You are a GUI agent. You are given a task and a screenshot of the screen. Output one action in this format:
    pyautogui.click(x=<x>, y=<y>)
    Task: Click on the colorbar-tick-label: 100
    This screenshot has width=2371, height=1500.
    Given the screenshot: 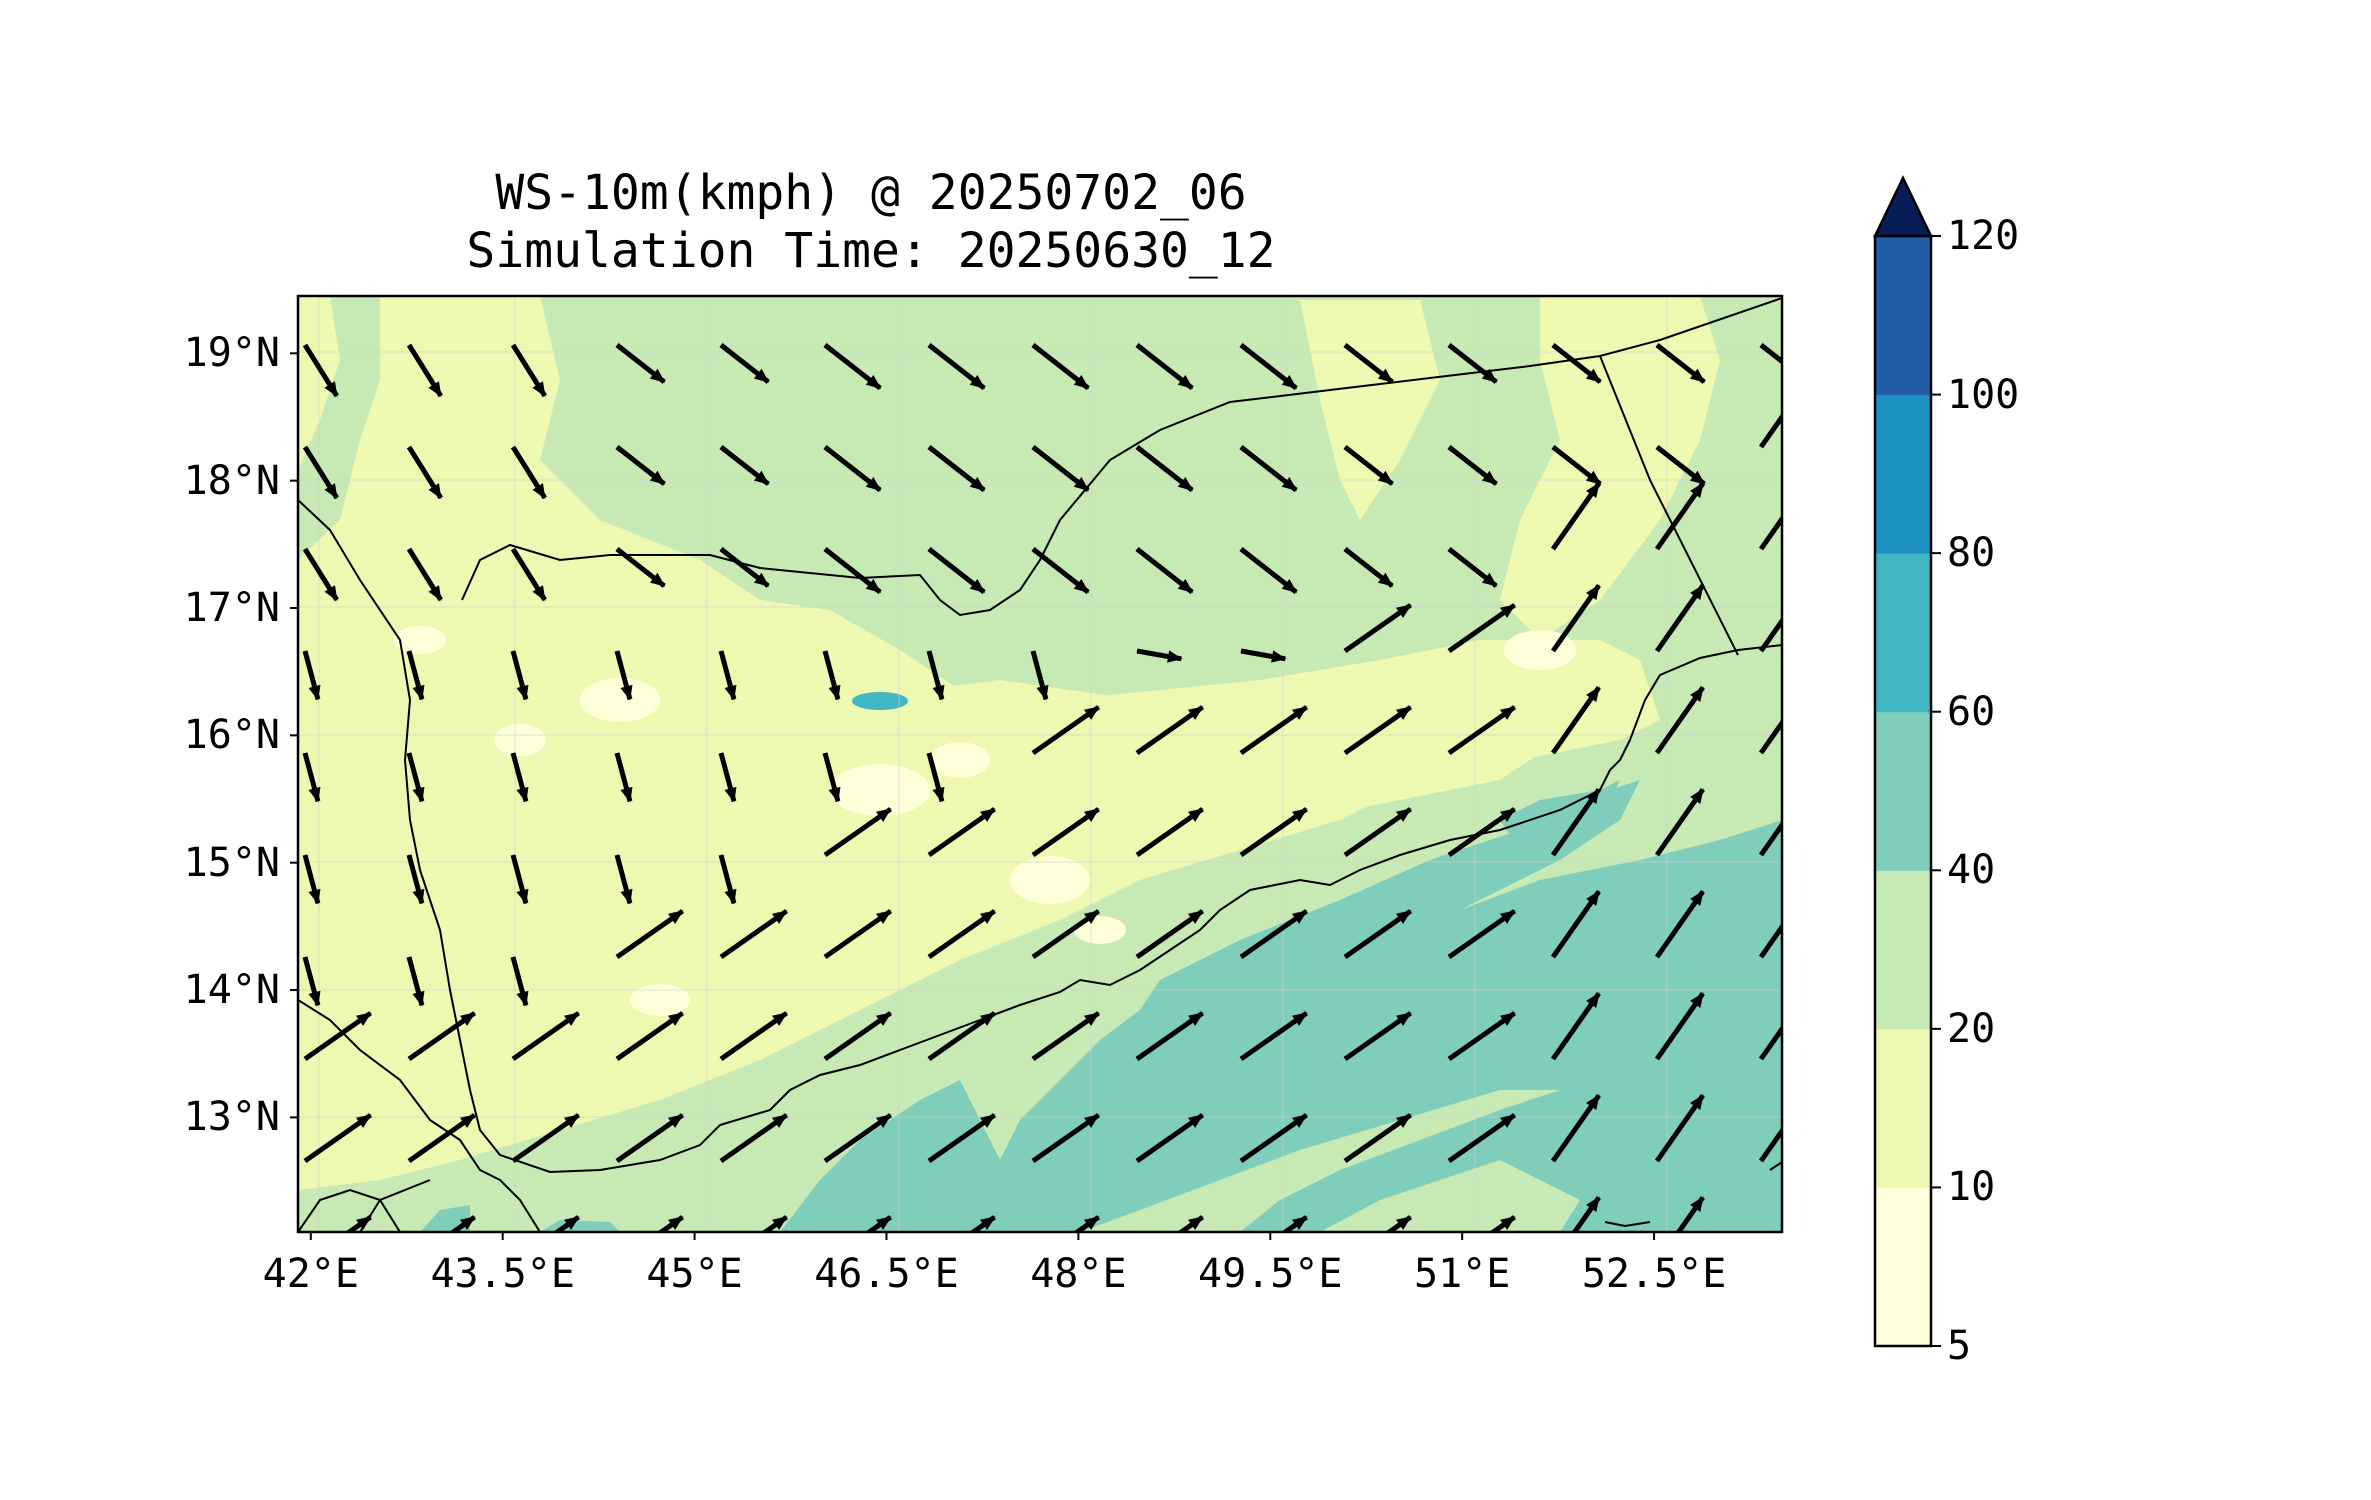 What is the action you would take?
    pyautogui.click(x=1983, y=394)
    